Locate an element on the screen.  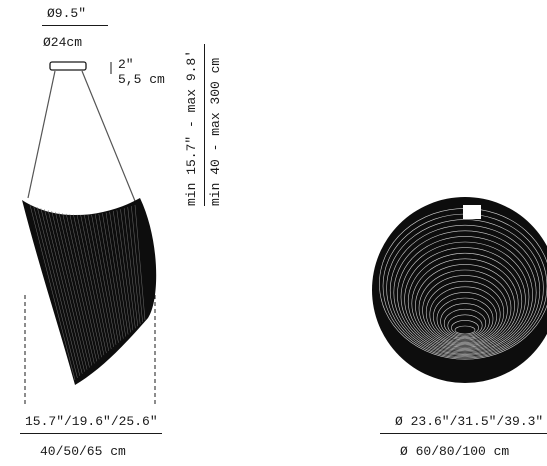
side-width-cm-label: 40/50/65 cm is located at coordinates (83, 451).